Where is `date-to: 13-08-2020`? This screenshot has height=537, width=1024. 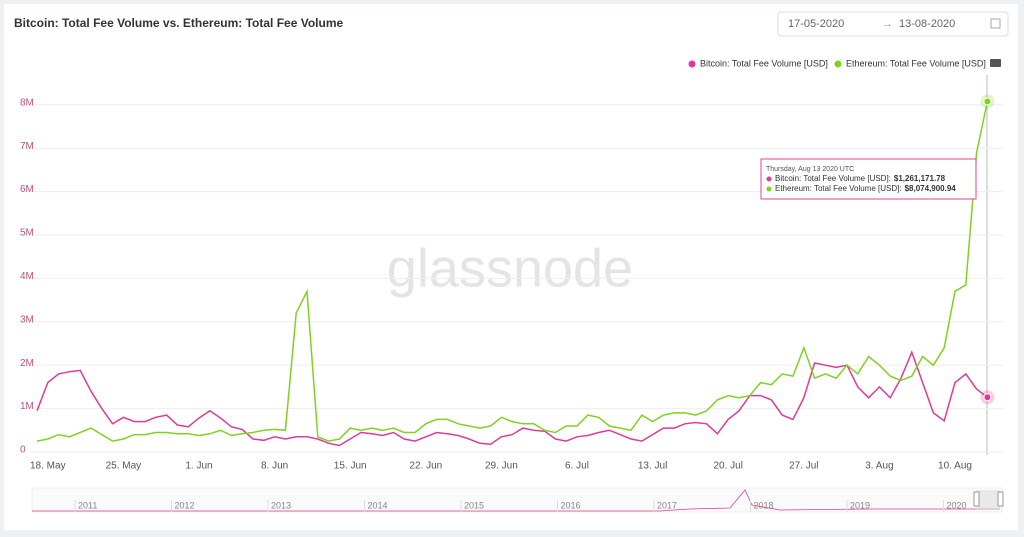 date-to: 13-08-2020 is located at coordinates (927, 24).